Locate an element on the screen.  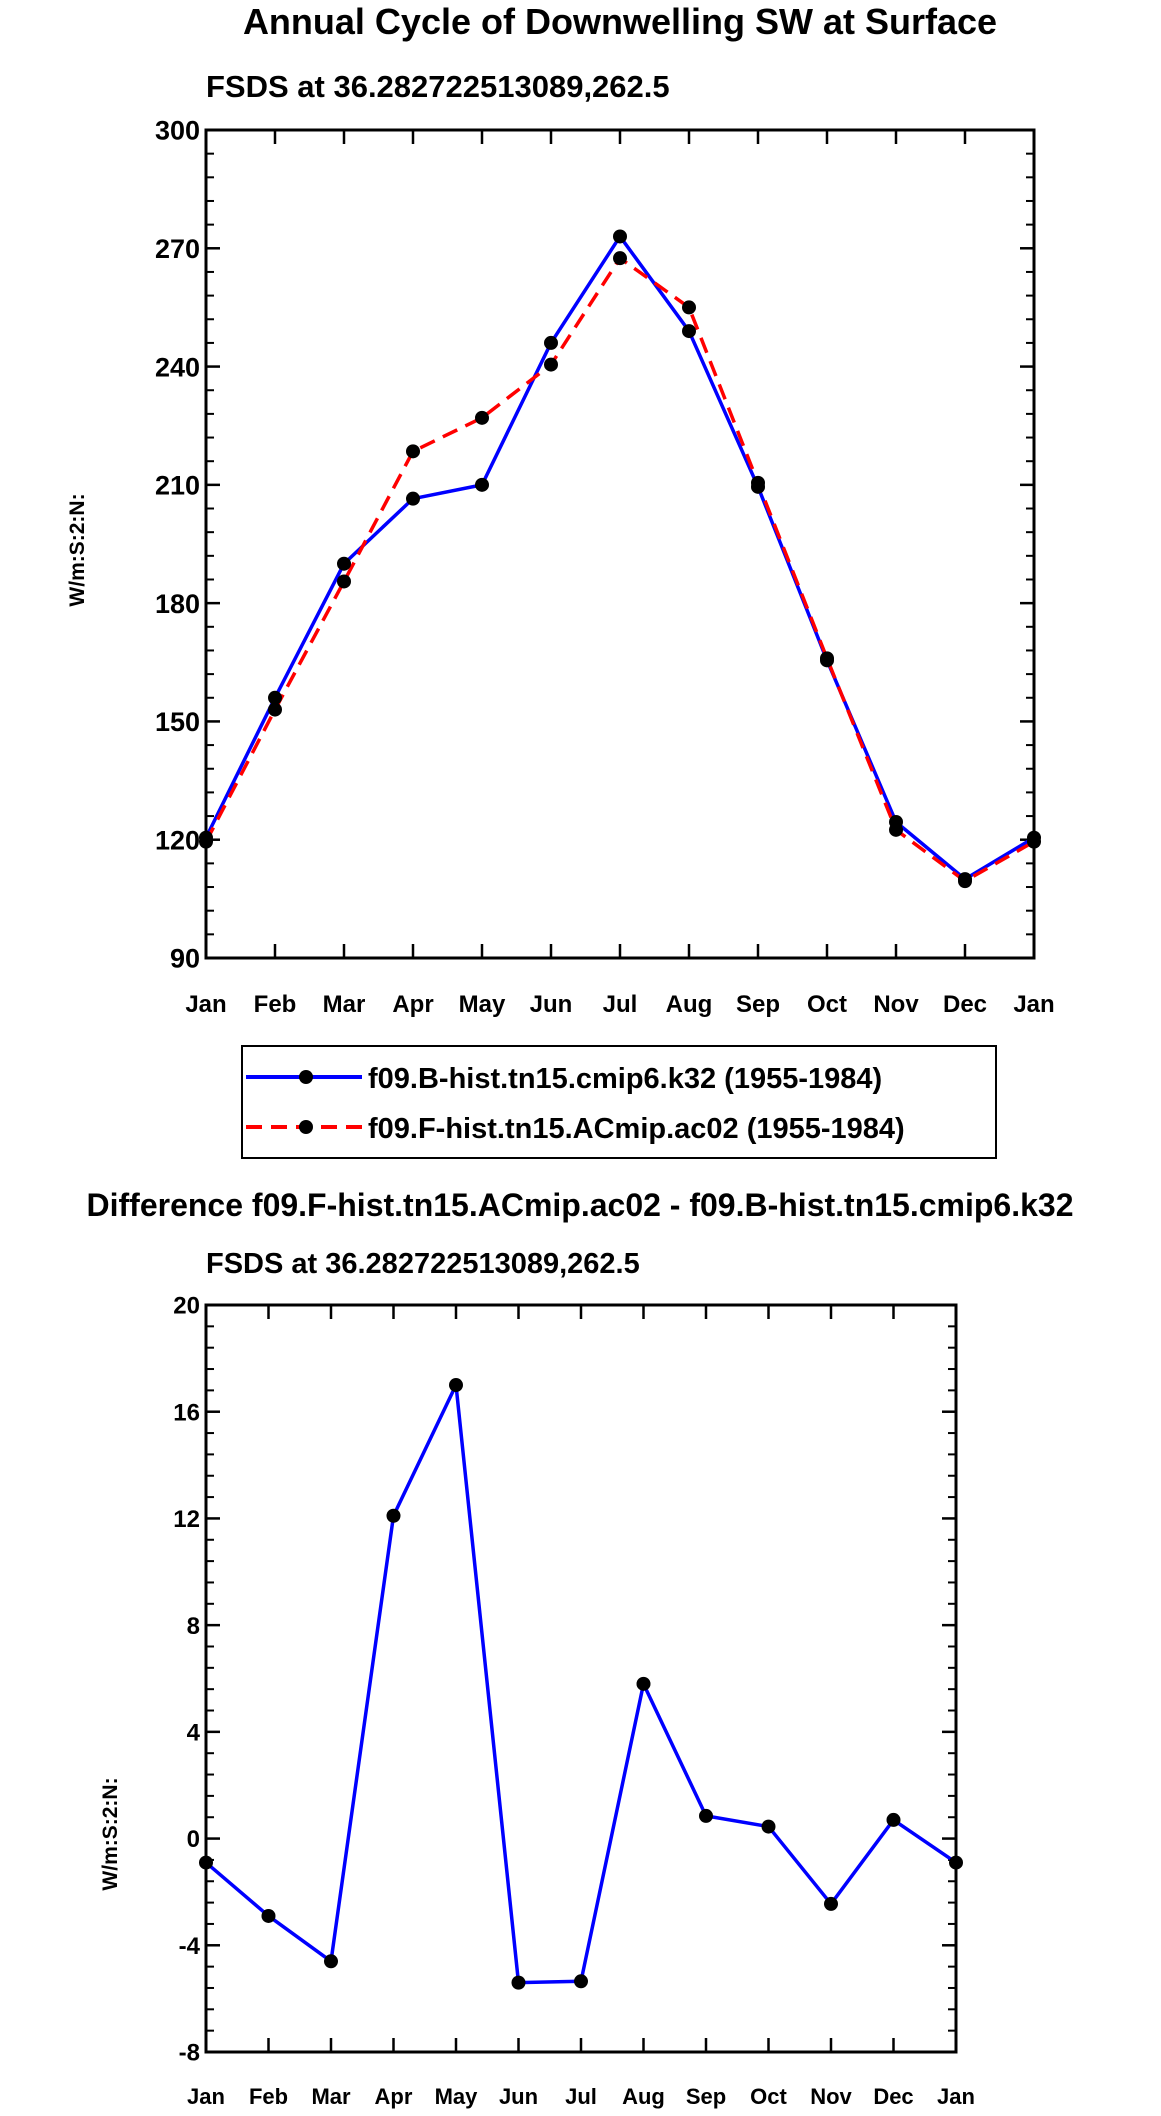
y-tick-label: 90 is located at coordinates (185, 959).